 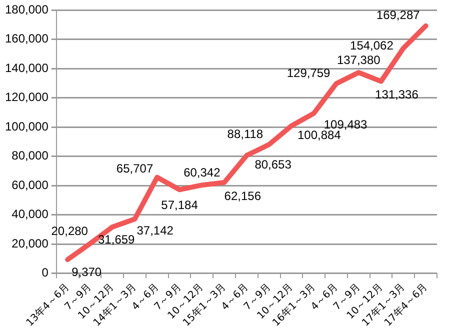 What do you see at coordinates (243, 195) in the screenshot?
I see `data-label: 62,156` at bounding box center [243, 195].